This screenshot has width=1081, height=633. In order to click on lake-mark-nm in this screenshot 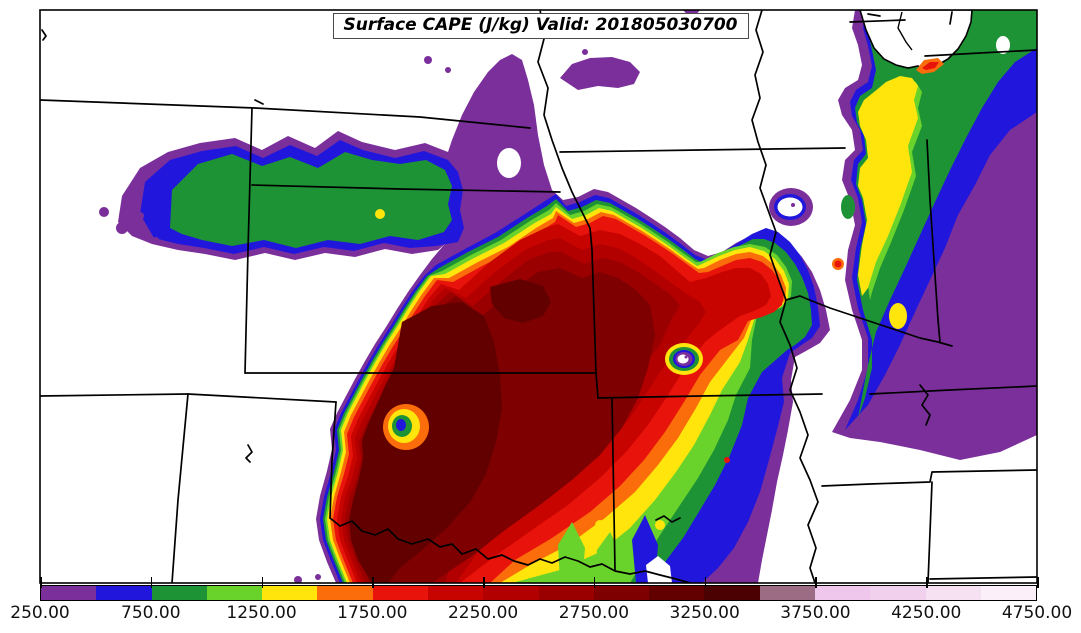, I will do `click(249, 453)`.